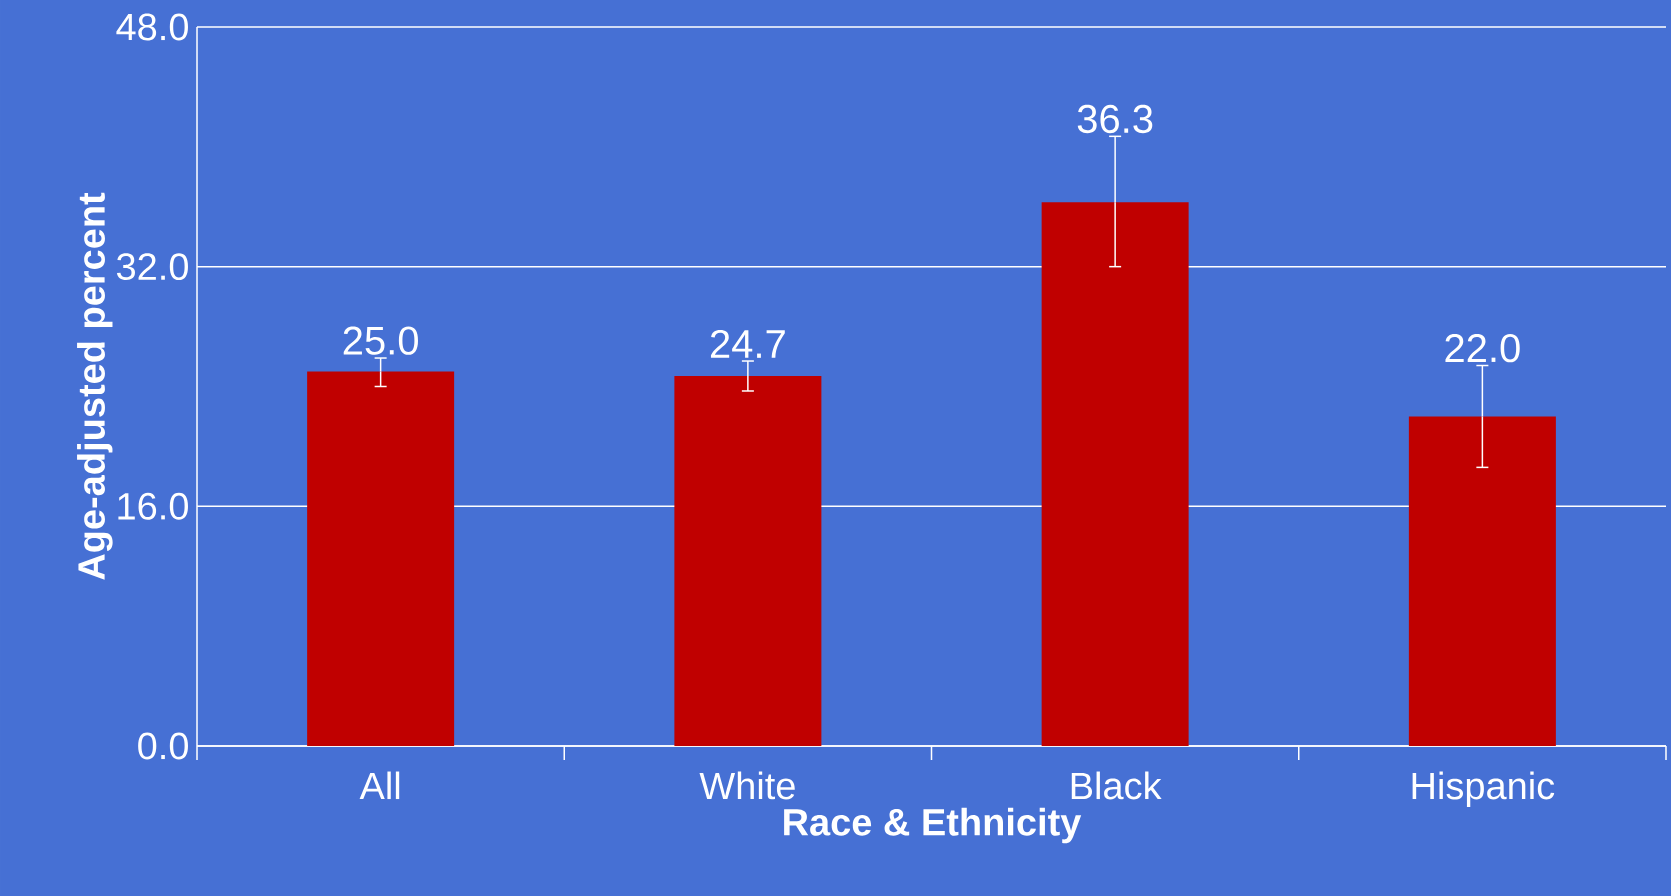 The width and height of the screenshot is (1671, 896). What do you see at coordinates (163, 746) in the screenshot?
I see `y-tick-label: 0.0` at bounding box center [163, 746].